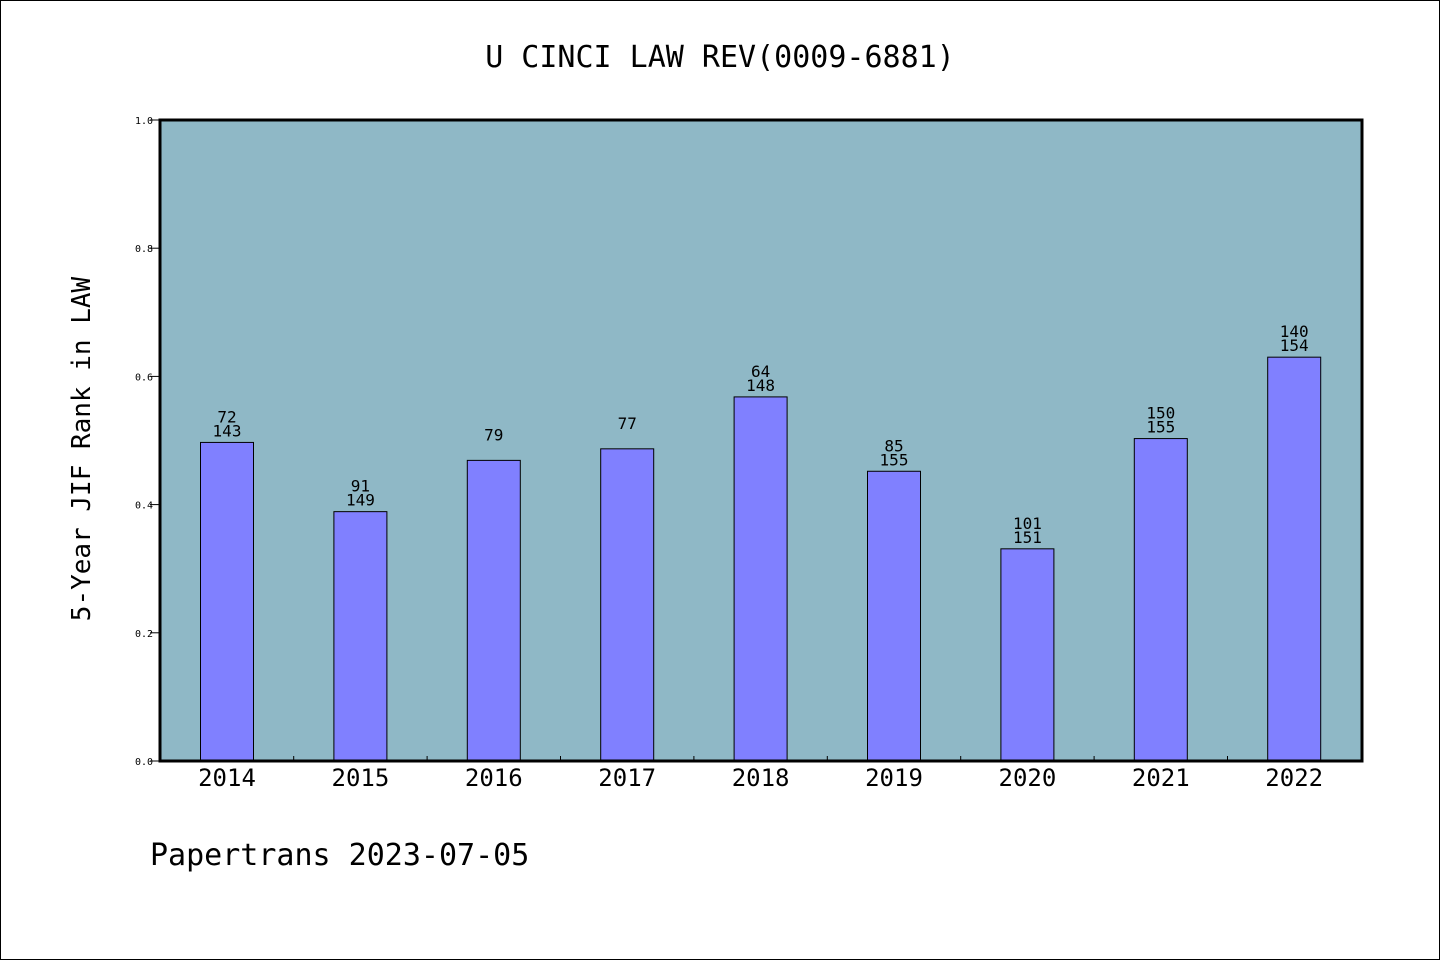 This screenshot has width=1440, height=960. What do you see at coordinates (147, 442) in the screenshot?
I see `y-ticks-group: 0.0 0.2 0.4 0.6 0.8 1.0` at bounding box center [147, 442].